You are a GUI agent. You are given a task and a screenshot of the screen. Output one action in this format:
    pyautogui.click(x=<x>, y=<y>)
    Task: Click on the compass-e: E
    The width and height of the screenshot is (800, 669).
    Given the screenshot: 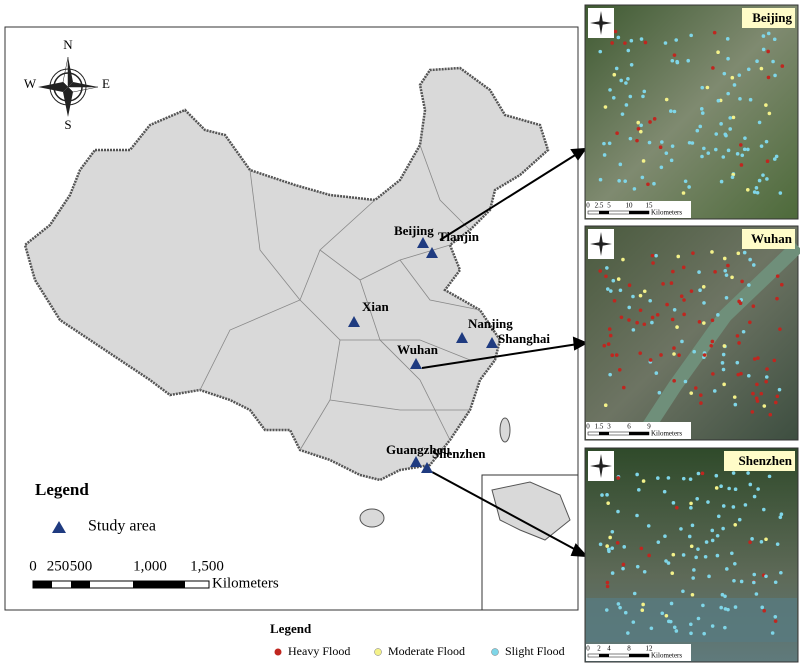 What is the action you would take?
    pyautogui.click(x=106, y=83)
    